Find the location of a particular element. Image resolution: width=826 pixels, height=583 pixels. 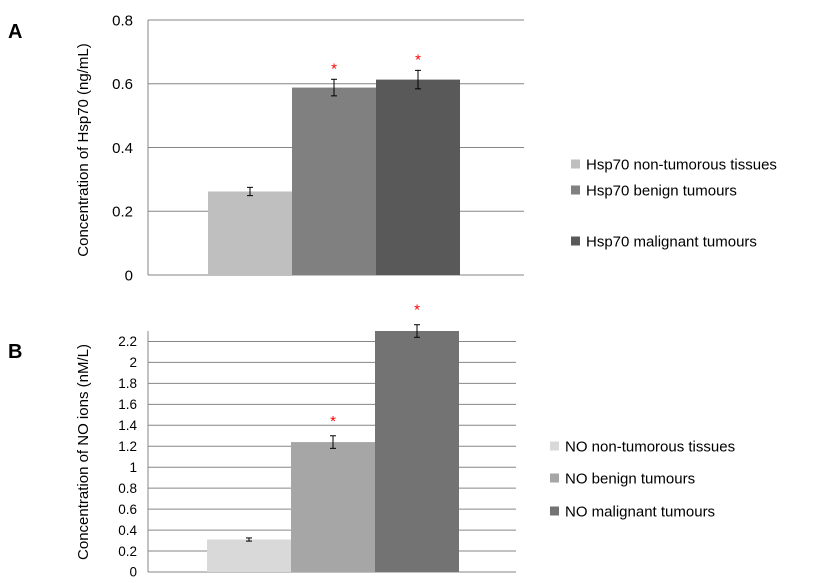

legend-label: Hsp70 malignant tumours is located at coordinates (671, 241).